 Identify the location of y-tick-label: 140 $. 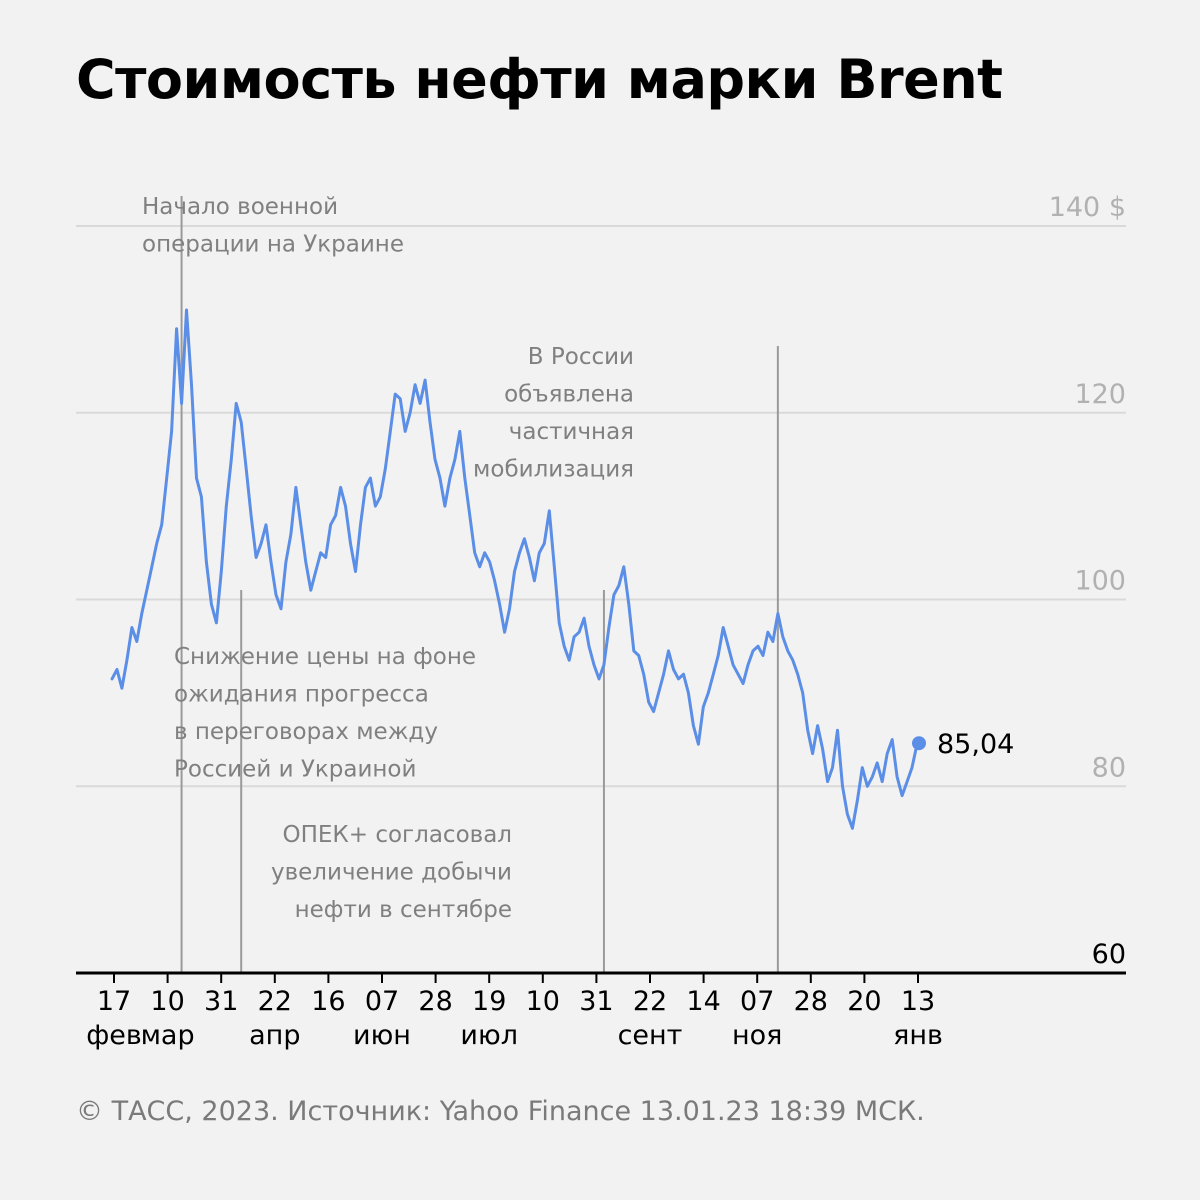
(1087, 207).